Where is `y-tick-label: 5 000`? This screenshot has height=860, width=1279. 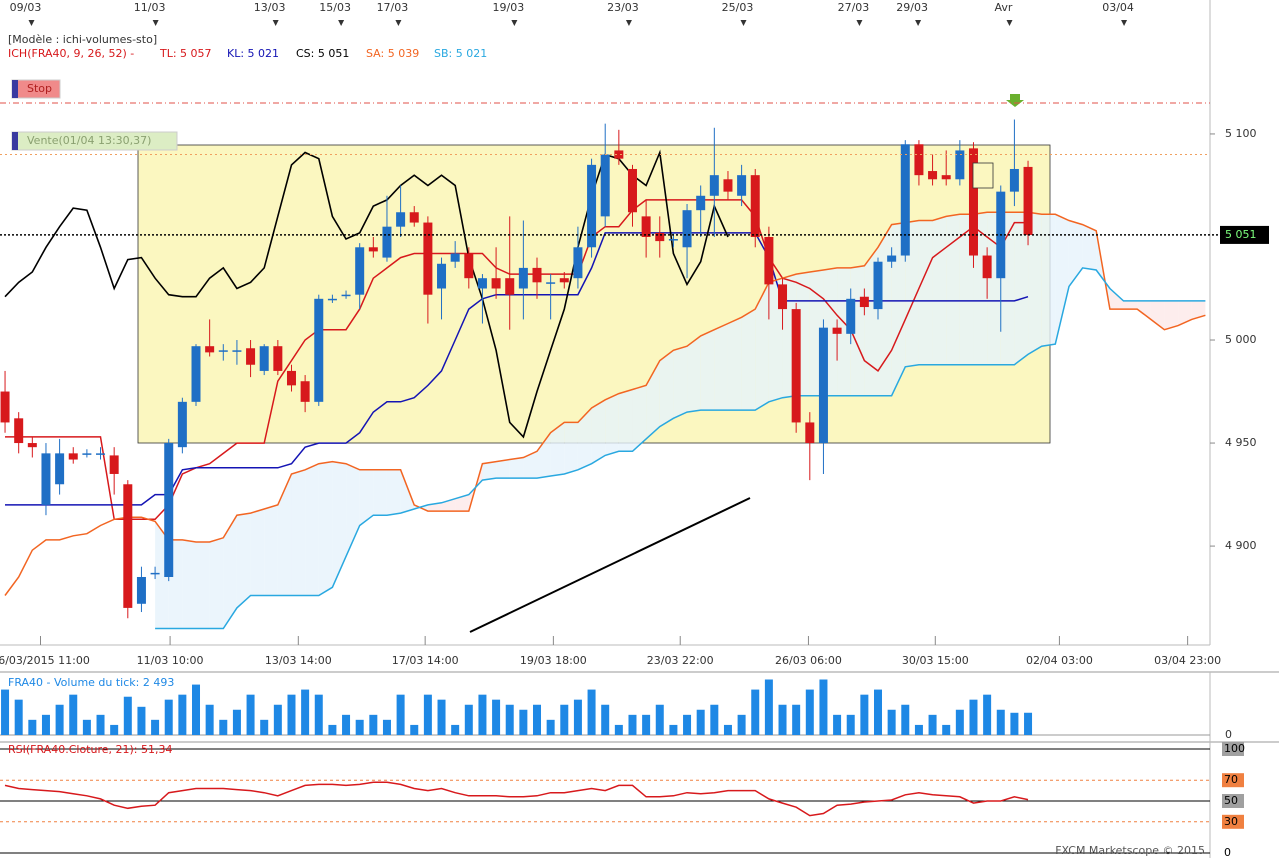
y-tick-label: 5 000 is located at coordinates (1241, 339).